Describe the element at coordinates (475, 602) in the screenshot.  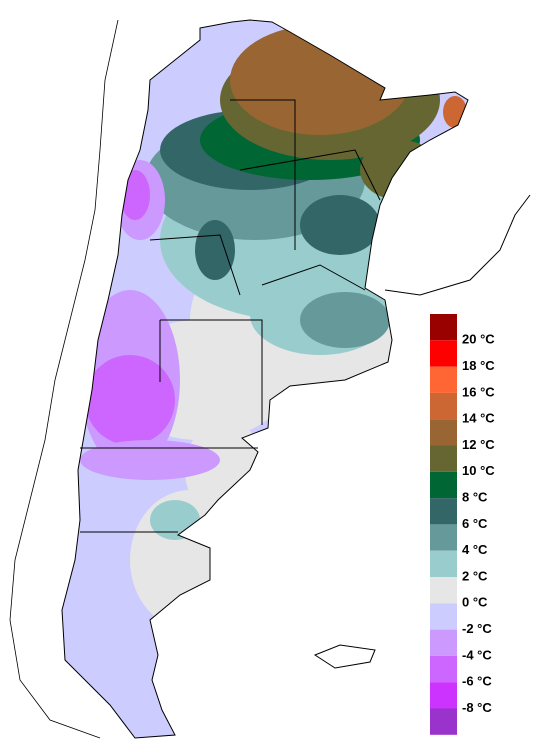
I see `legend-label: 0 °C` at that location.